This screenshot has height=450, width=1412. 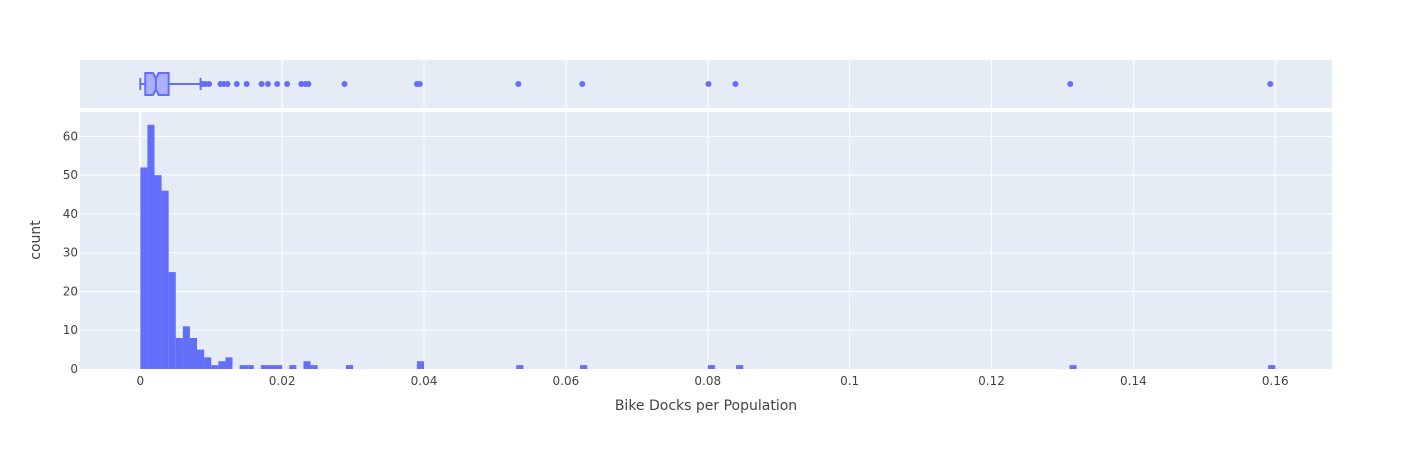 What do you see at coordinates (1275, 381) in the screenshot?
I see `x-tick-label: 0.16` at bounding box center [1275, 381].